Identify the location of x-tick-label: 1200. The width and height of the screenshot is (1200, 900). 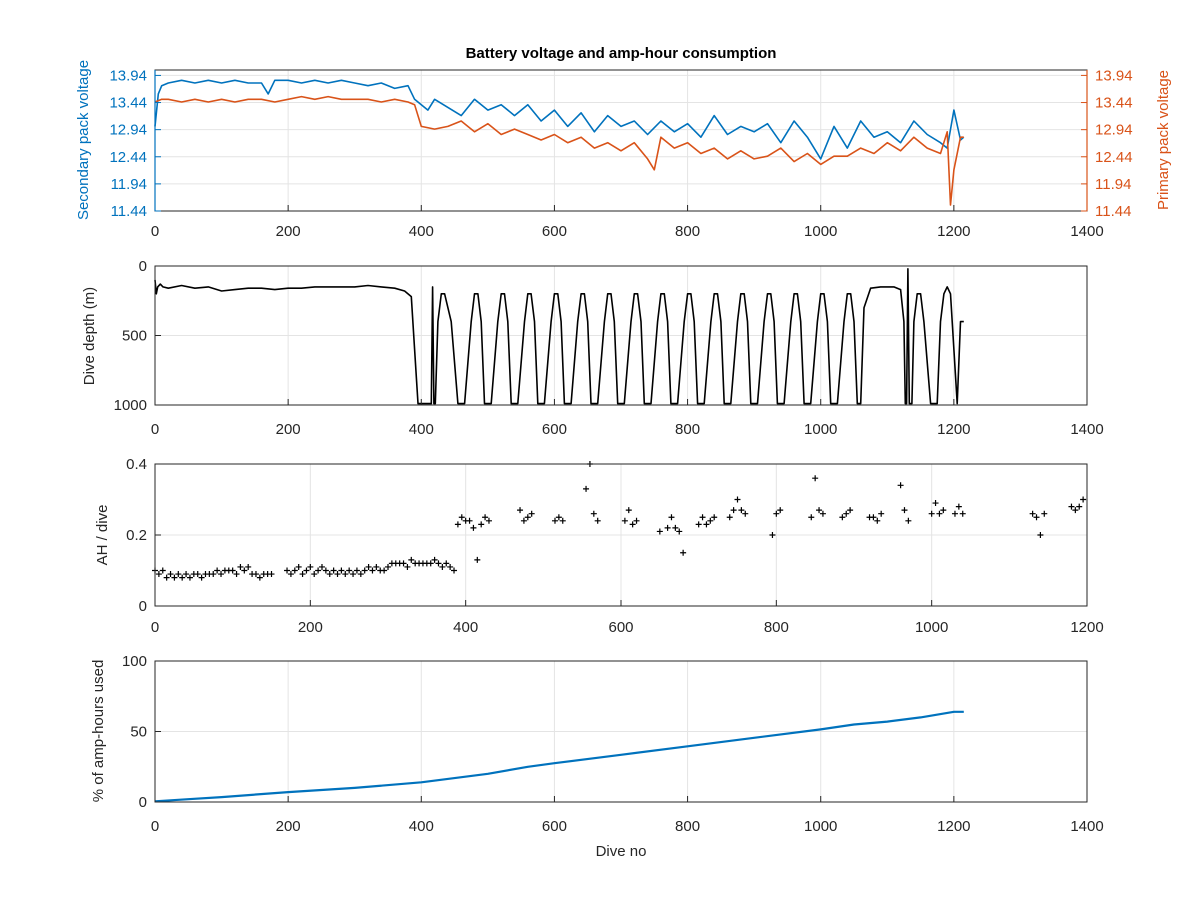
(953, 429).